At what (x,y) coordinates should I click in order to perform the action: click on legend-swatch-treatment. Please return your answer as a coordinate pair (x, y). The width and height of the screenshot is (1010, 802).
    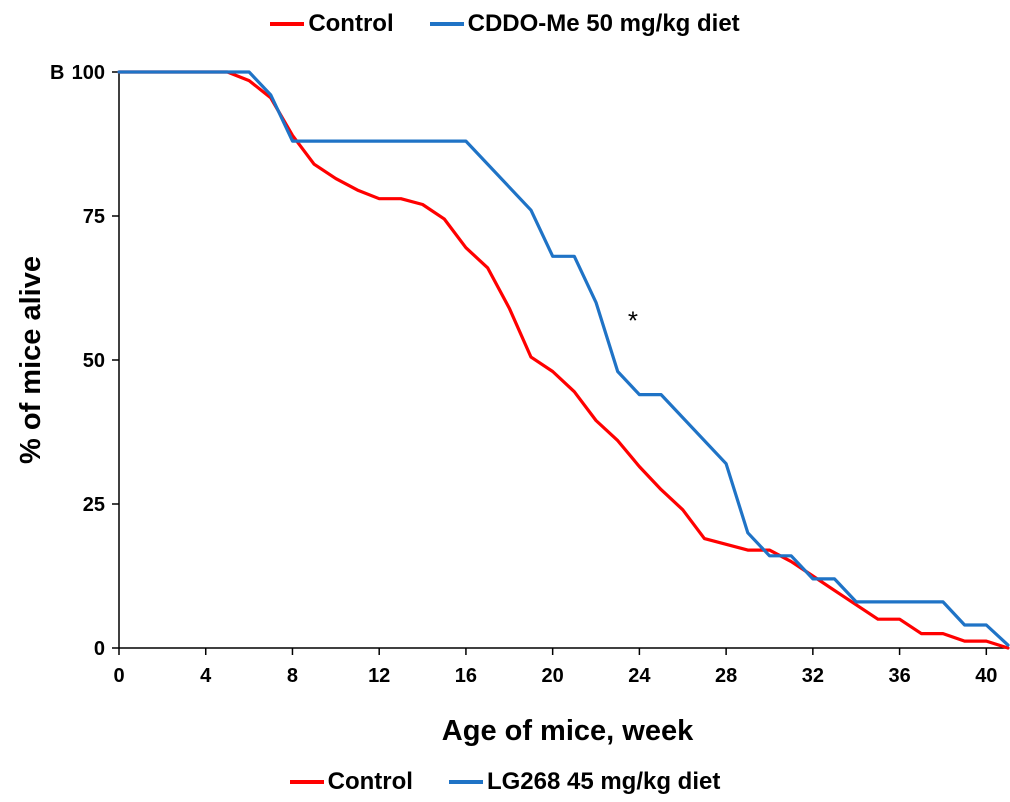
    Looking at the image, I should click on (446, 24).